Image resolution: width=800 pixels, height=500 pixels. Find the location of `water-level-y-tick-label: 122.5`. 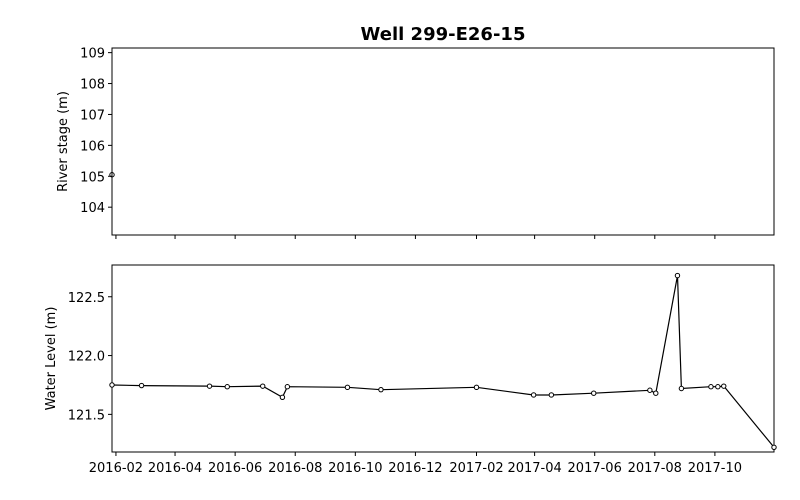

water-level-y-tick-label: 122.5 is located at coordinates (86, 298).